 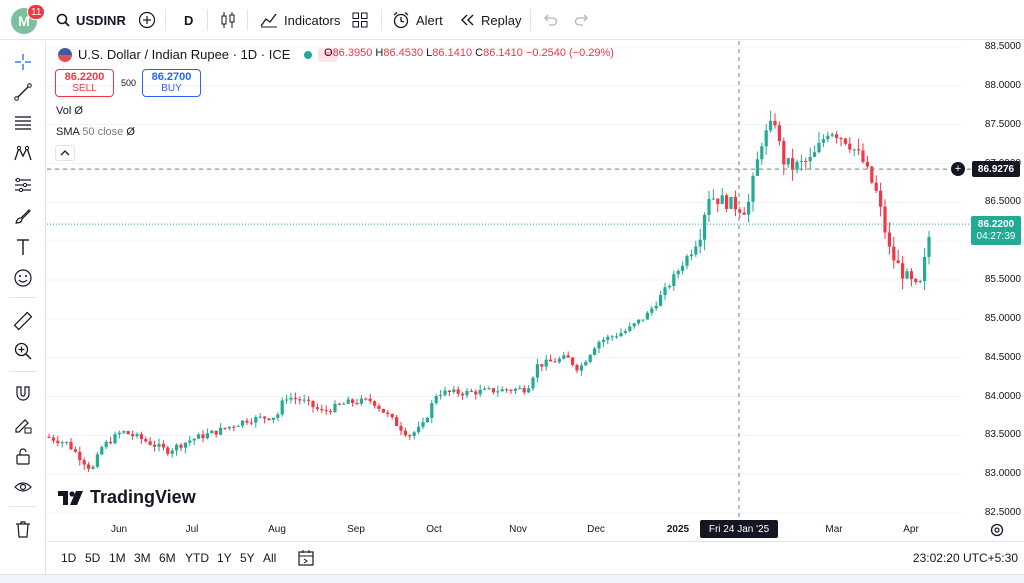 What do you see at coordinates (23, 394) in the screenshot?
I see `magnet-tool` at bounding box center [23, 394].